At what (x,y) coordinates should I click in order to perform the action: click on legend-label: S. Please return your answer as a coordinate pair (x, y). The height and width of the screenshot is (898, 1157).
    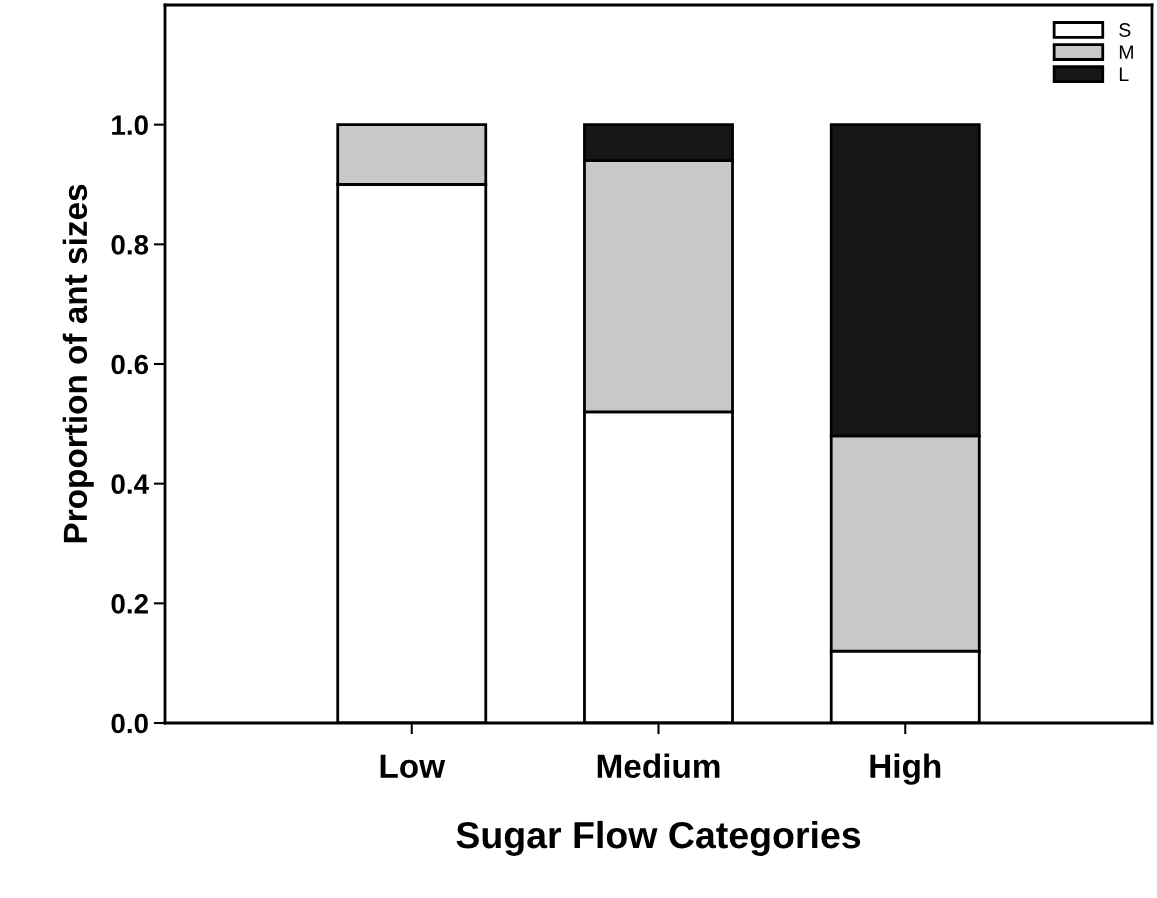
    Looking at the image, I should click on (1125, 30).